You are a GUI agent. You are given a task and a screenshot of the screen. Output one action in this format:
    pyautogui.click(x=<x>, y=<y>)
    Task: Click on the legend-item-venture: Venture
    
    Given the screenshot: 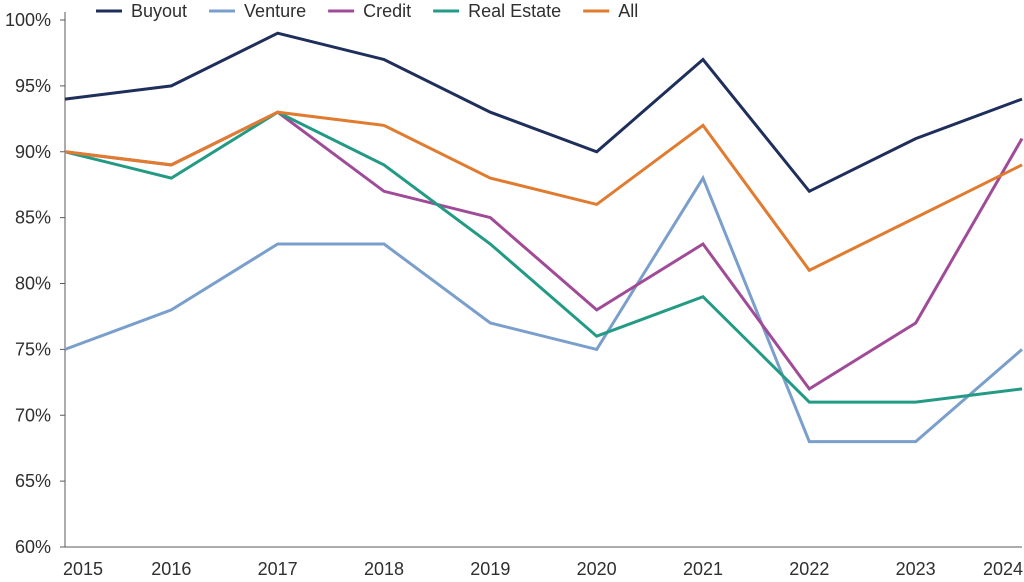 What is the action you would take?
    pyautogui.click(x=257, y=11)
    